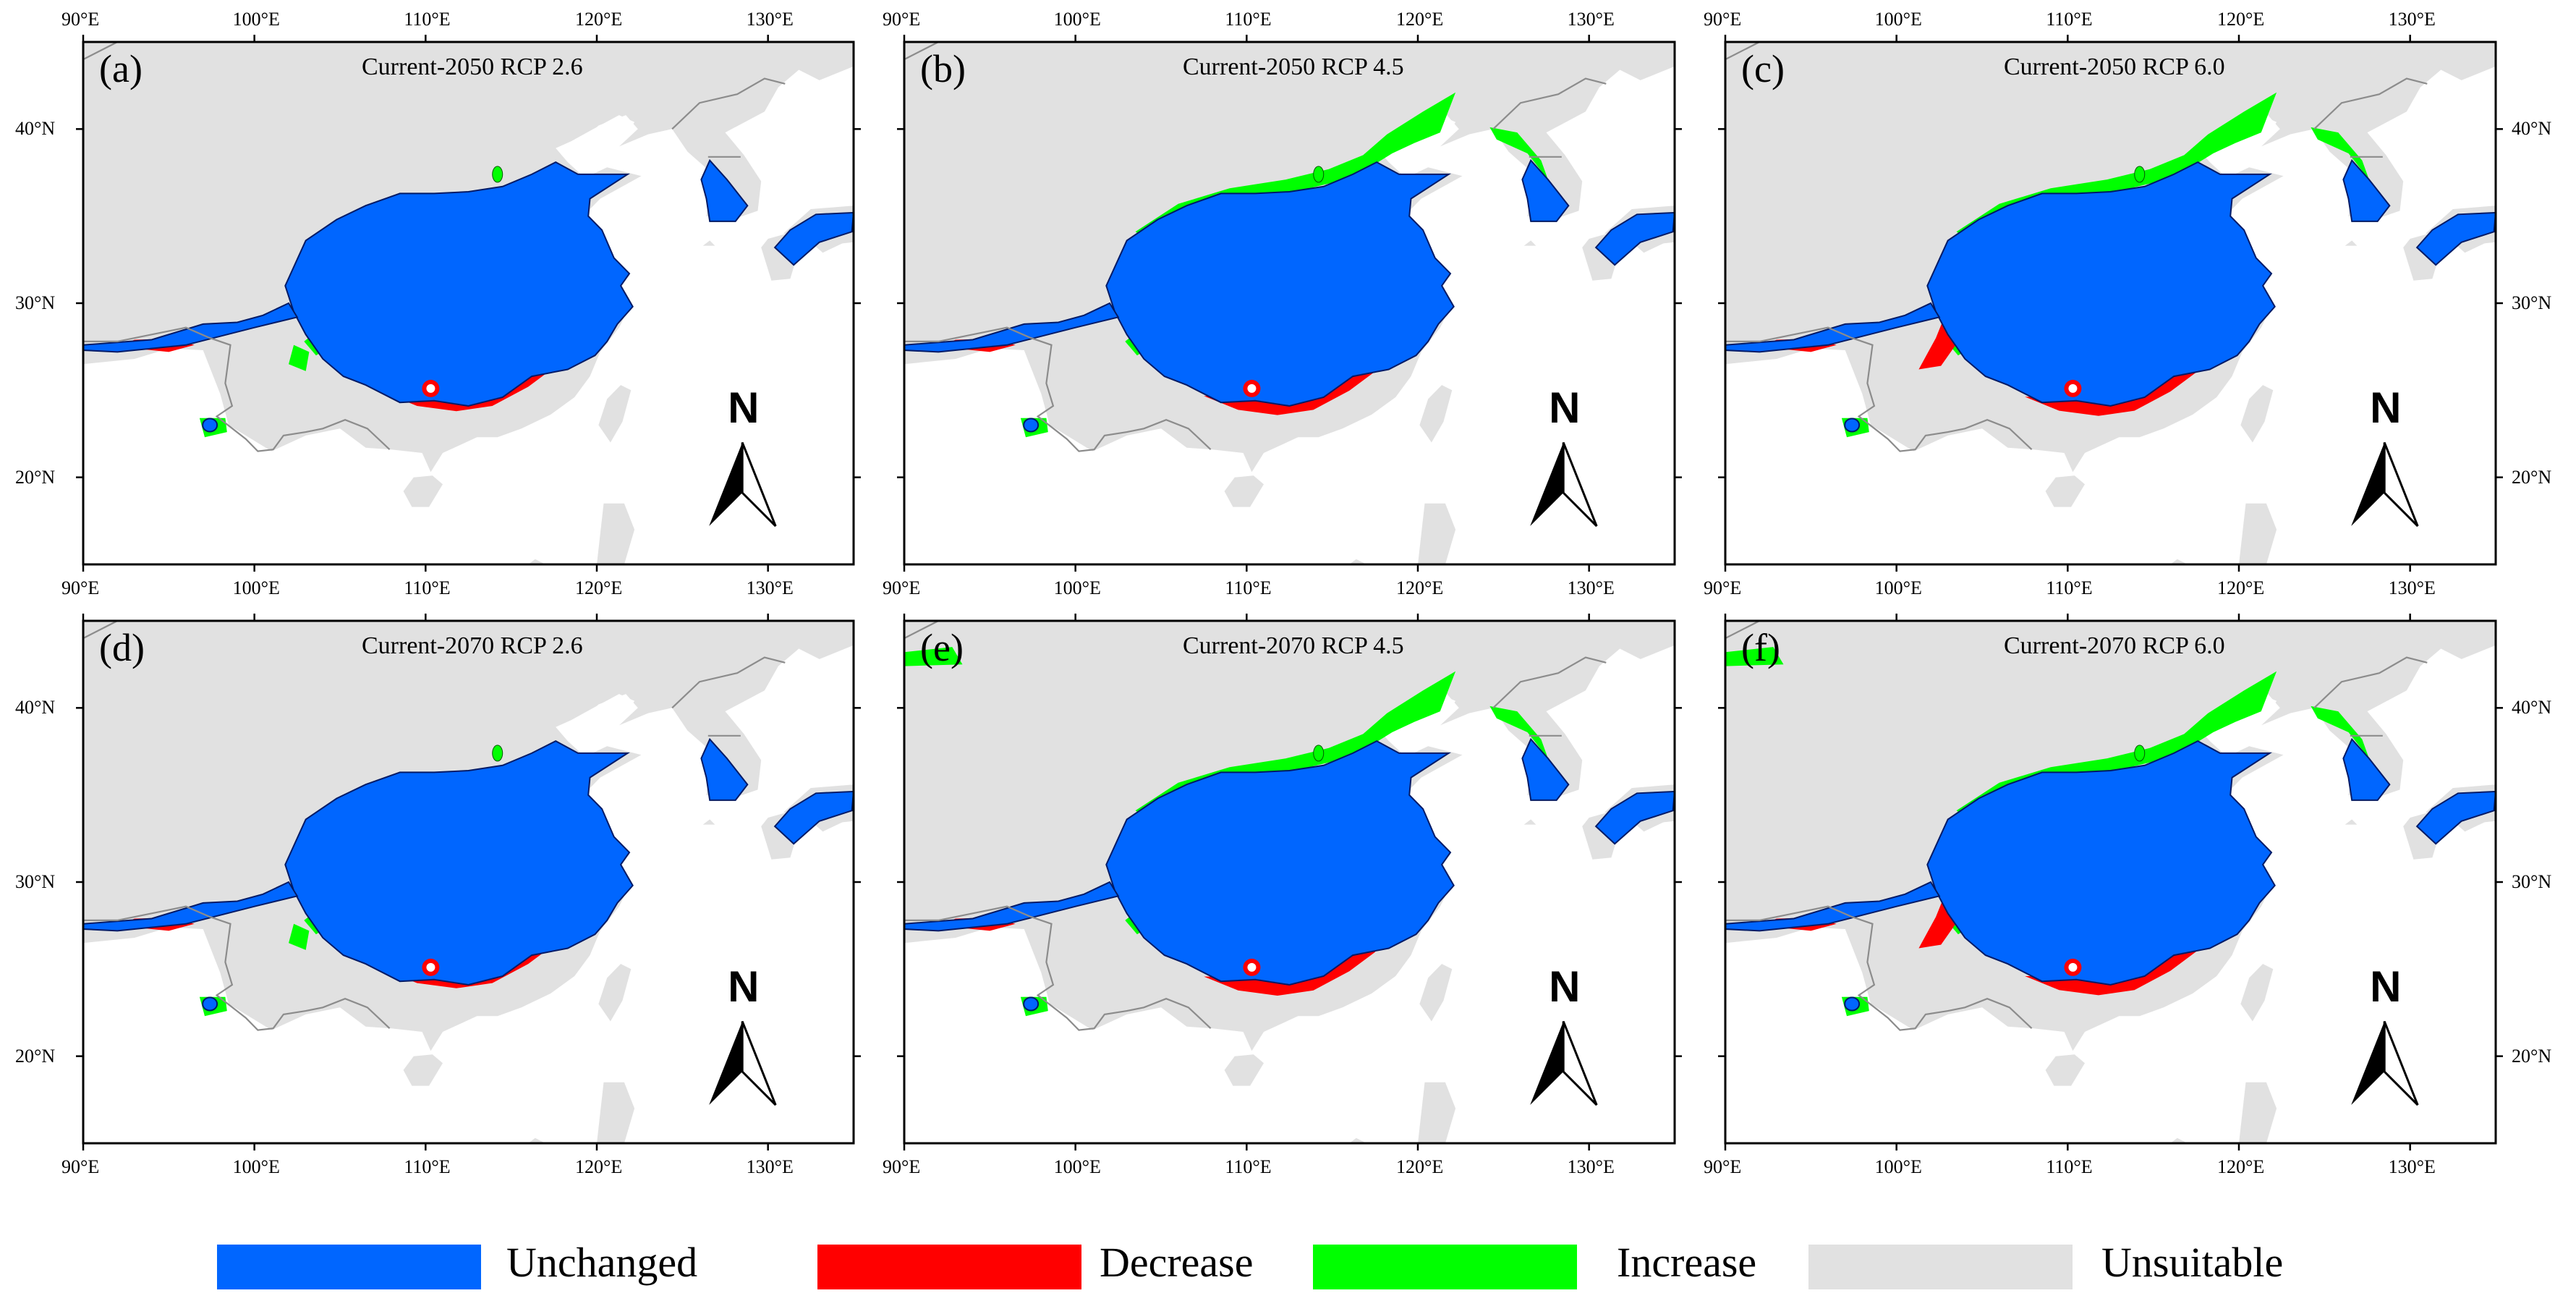 Image resolution: width=2576 pixels, height=1301 pixels. I want to click on unchanged-yunnan-patch, so click(1852, 426).